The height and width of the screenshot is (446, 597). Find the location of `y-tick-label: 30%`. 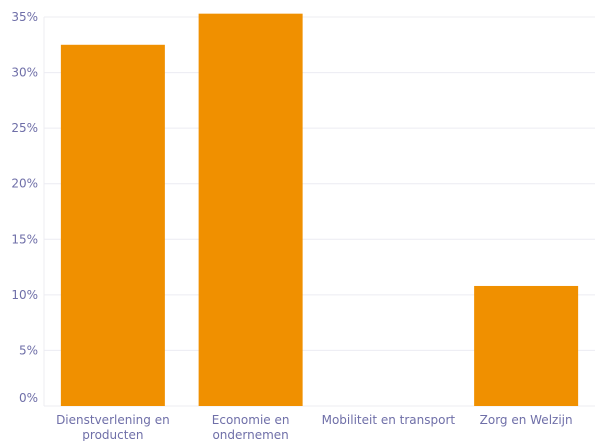

y-tick-label: 30% is located at coordinates (24, 73).